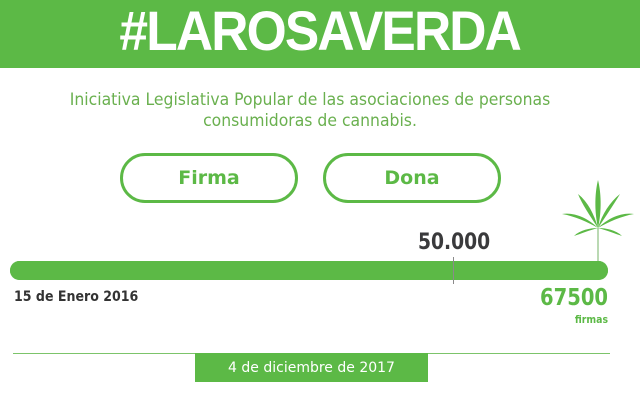 Image resolution: width=640 pixels, height=403 pixels. What do you see at coordinates (76, 297) in the screenshot?
I see `start-date: 15 de Enero 2016` at bounding box center [76, 297].